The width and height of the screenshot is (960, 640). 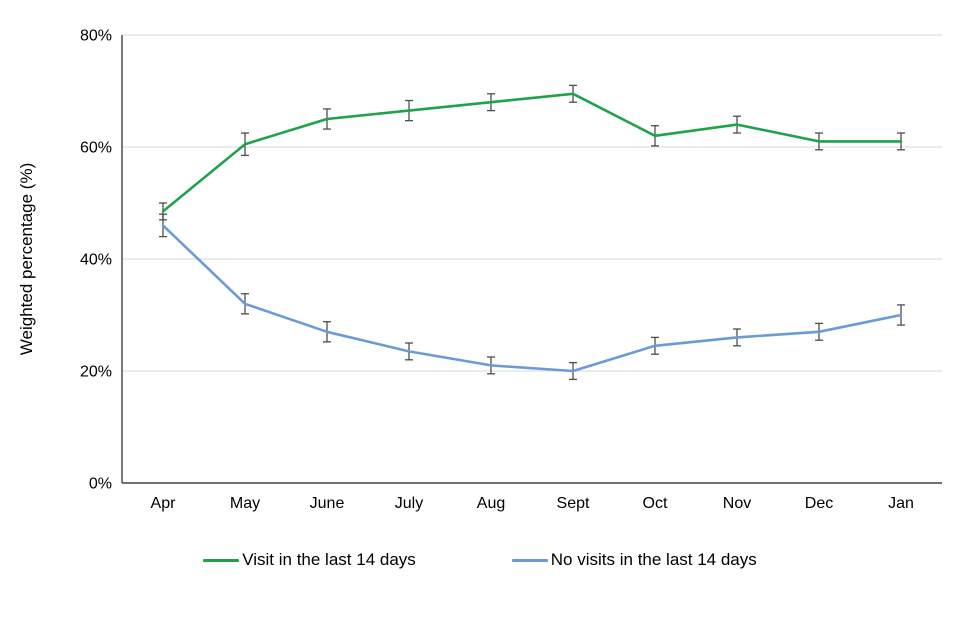 I want to click on svg-text: Aug, so click(x=491, y=503).